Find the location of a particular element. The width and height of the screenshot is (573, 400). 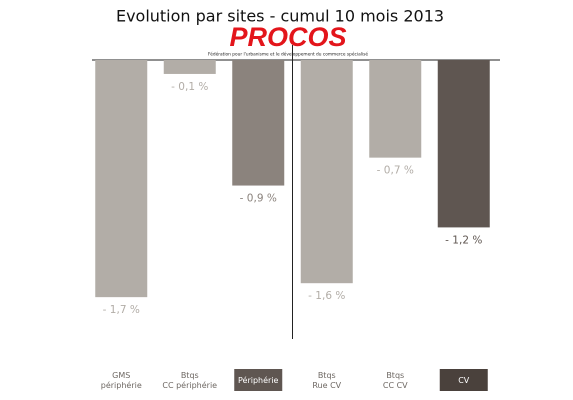

x-tick-label-line: GMS is located at coordinates (121, 375).